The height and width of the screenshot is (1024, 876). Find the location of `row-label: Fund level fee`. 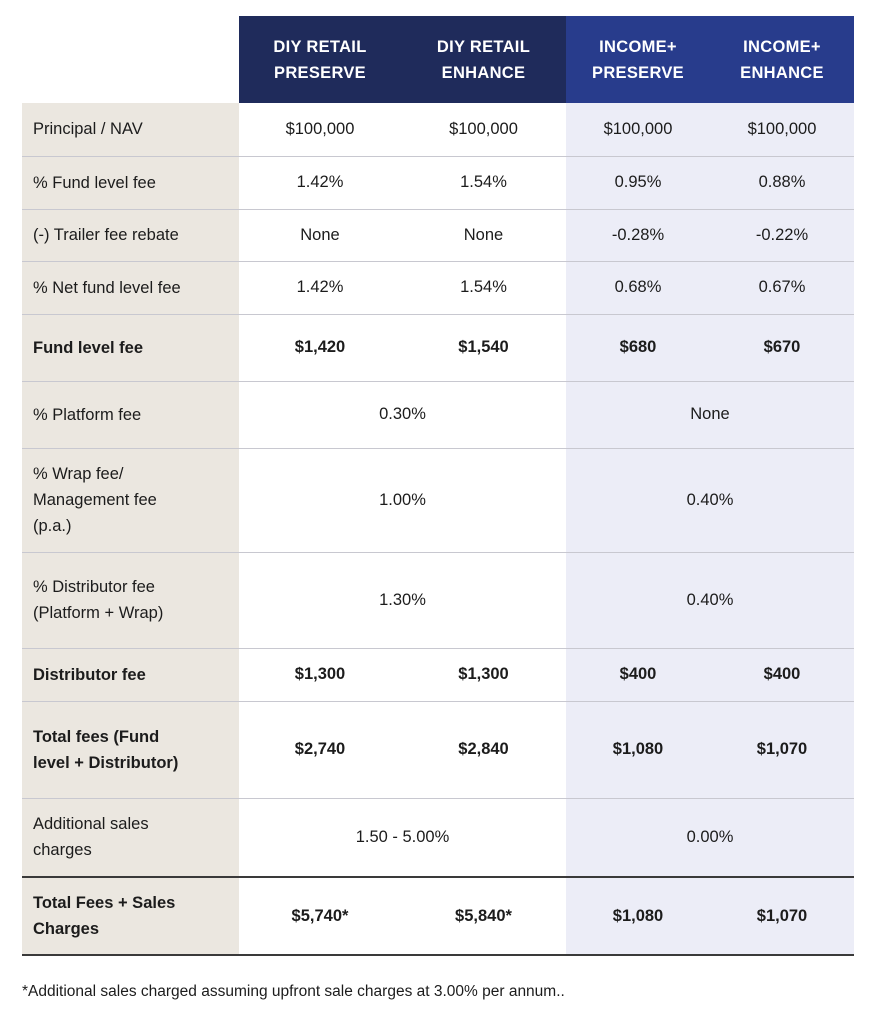

row-label: Fund level fee is located at coordinates (130, 348).